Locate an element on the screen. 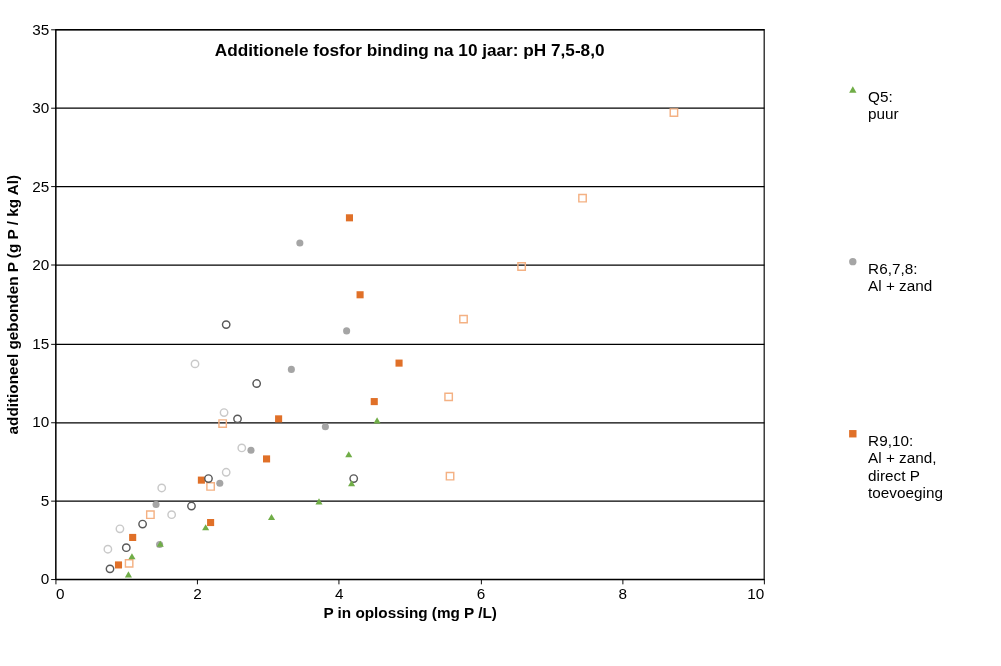  y-axis-title: additioneel gebonden P (g P / kg Al) is located at coordinates (12, 304).